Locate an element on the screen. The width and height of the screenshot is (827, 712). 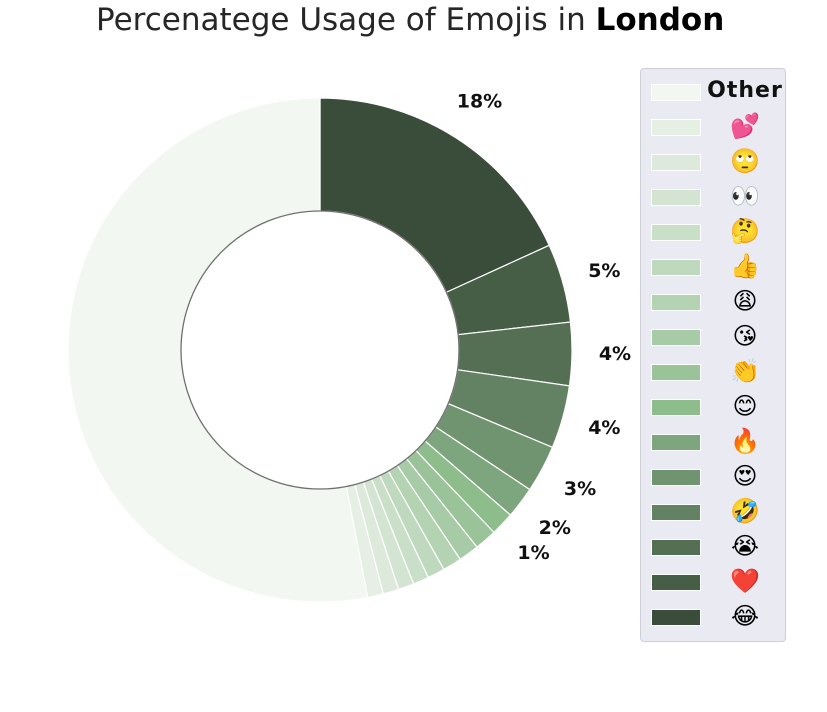
slice-pct-label-4: 3% is located at coordinates (580, 489).